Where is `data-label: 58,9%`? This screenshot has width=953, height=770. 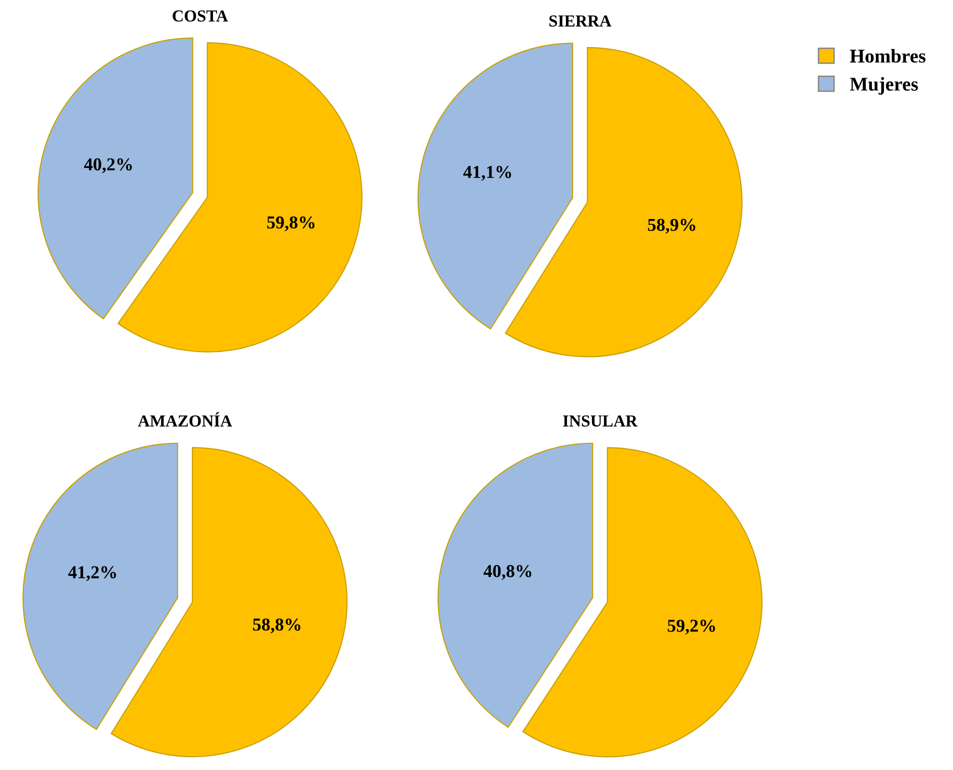
data-label: 58,9% is located at coordinates (672, 226).